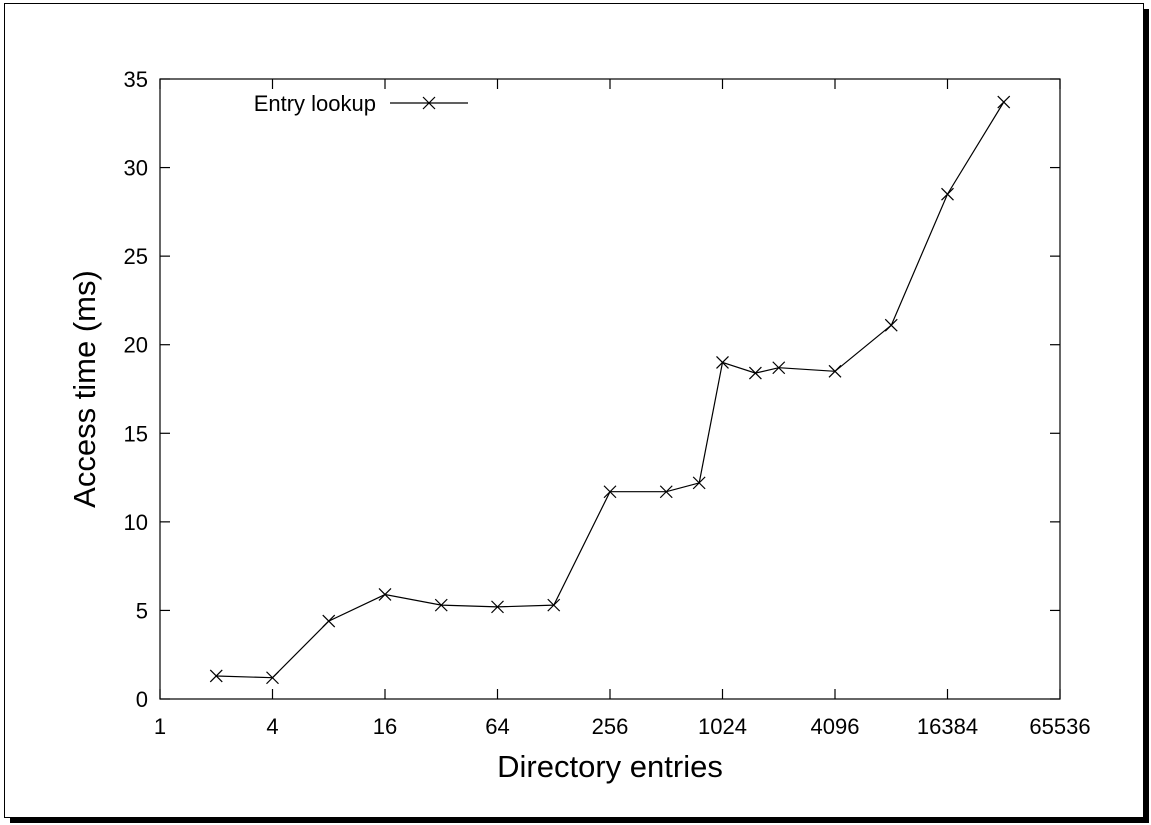  Describe the element at coordinates (136, 79) in the screenshot. I see `y-tick-label: 35` at that location.